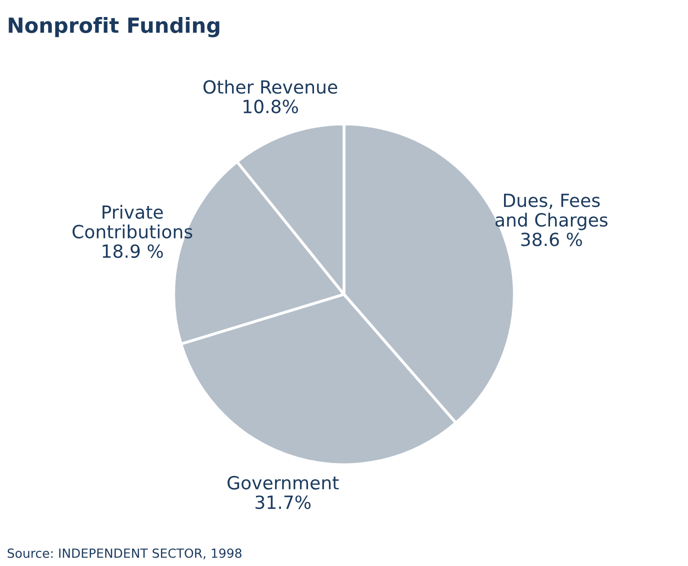 This screenshot has width=688, height=566. Describe the element at coordinates (552, 212) in the screenshot. I see `slice-label: Dues, Fees and Charges` at that location.